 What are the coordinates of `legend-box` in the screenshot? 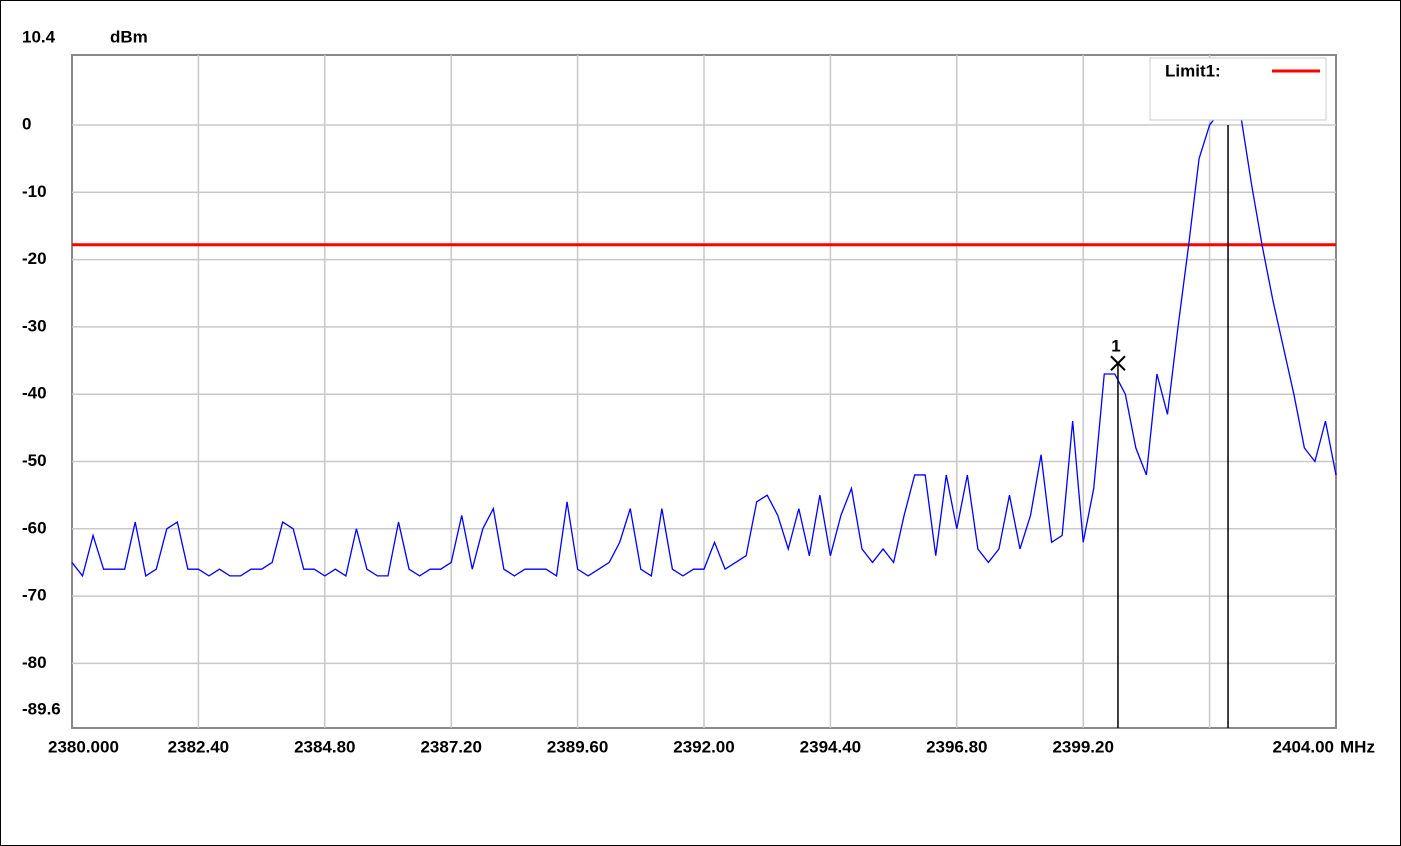 It's located at (1238, 89).